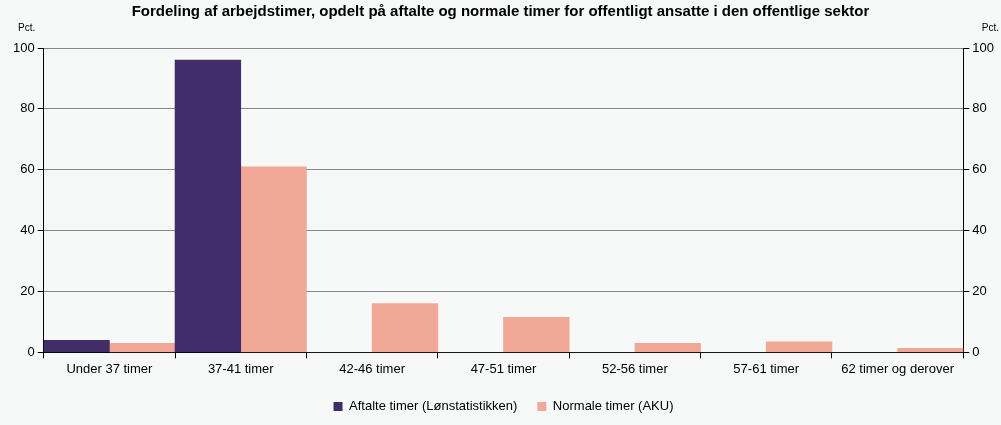 The image size is (1001, 425). What do you see at coordinates (110, 368) in the screenshot?
I see `x-tick-label: Under 37 timer` at bounding box center [110, 368].